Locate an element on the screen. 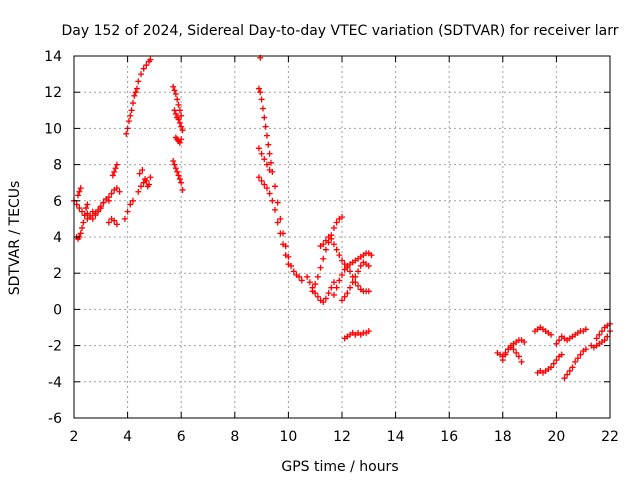 The width and height of the screenshot is (640, 480). series-arc6 is located at coordinates (114, 170).